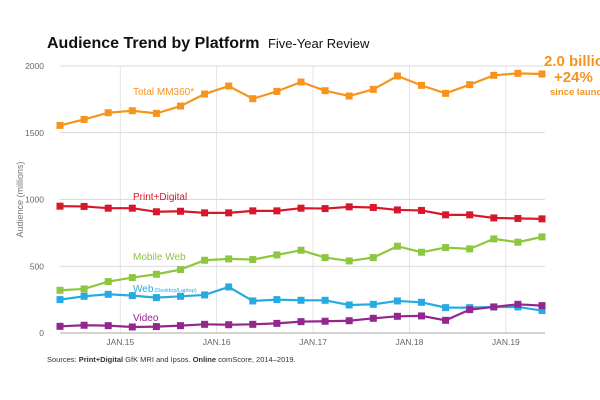 This screenshot has width=600, height=400. What do you see at coordinates (318, 43) in the screenshot?
I see `chart-subtitle: Five-Year Review` at bounding box center [318, 43].